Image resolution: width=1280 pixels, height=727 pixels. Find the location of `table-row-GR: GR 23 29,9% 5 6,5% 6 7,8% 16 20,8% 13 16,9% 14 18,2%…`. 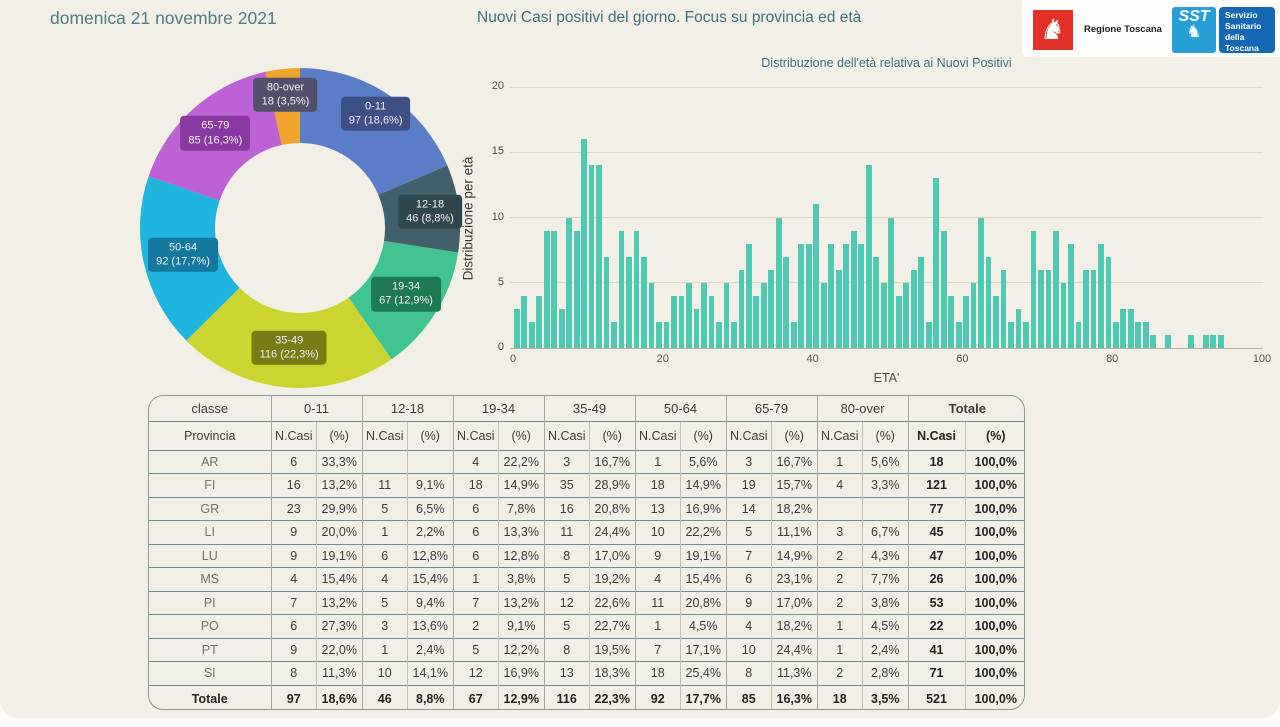

table-row-GR: GR 23 29,9% 5 6,5% 6 7,8% 16 20,8% 13 16,9% 14 18,2%… is located at coordinates (586, 508).